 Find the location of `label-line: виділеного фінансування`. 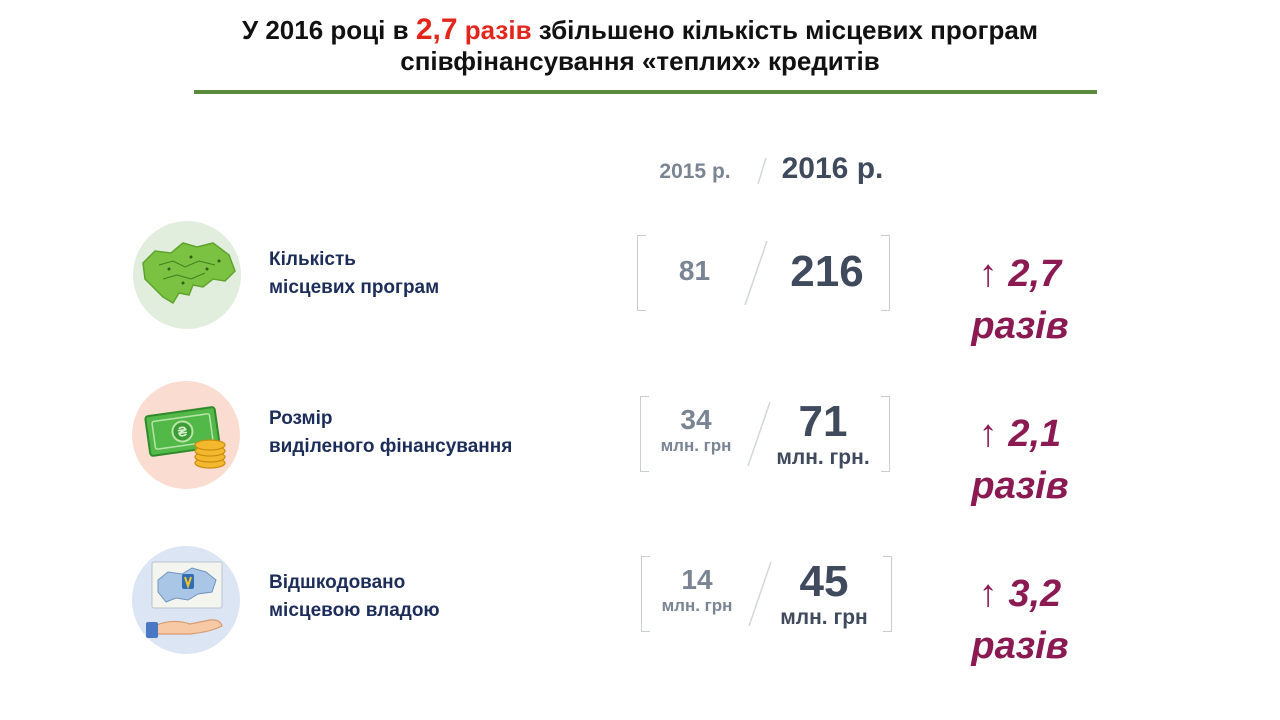

label-line: виділеного фінансування is located at coordinates (391, 446).